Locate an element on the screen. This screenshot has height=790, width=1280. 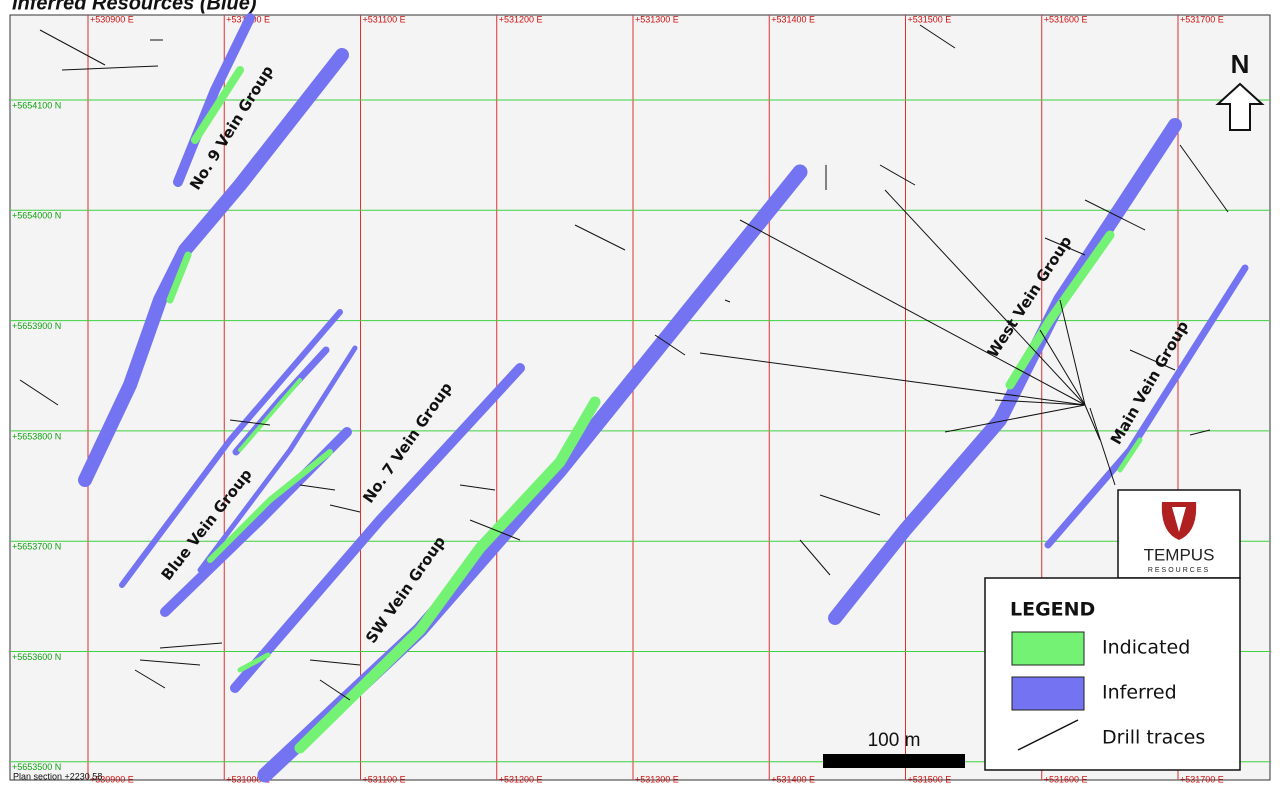
legend-items: Indicated Inferred Drill traces is located at coordinates (1108, 691).